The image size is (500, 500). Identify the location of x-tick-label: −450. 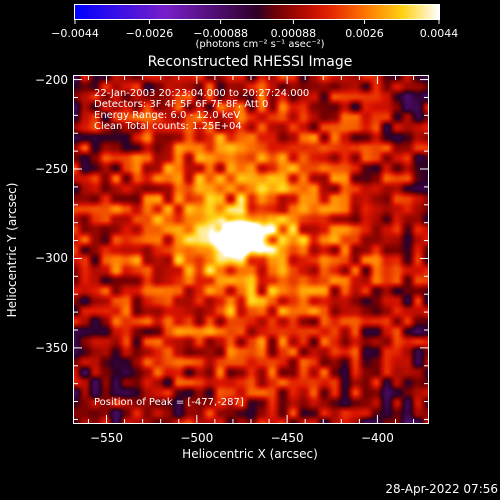
(287, 438).